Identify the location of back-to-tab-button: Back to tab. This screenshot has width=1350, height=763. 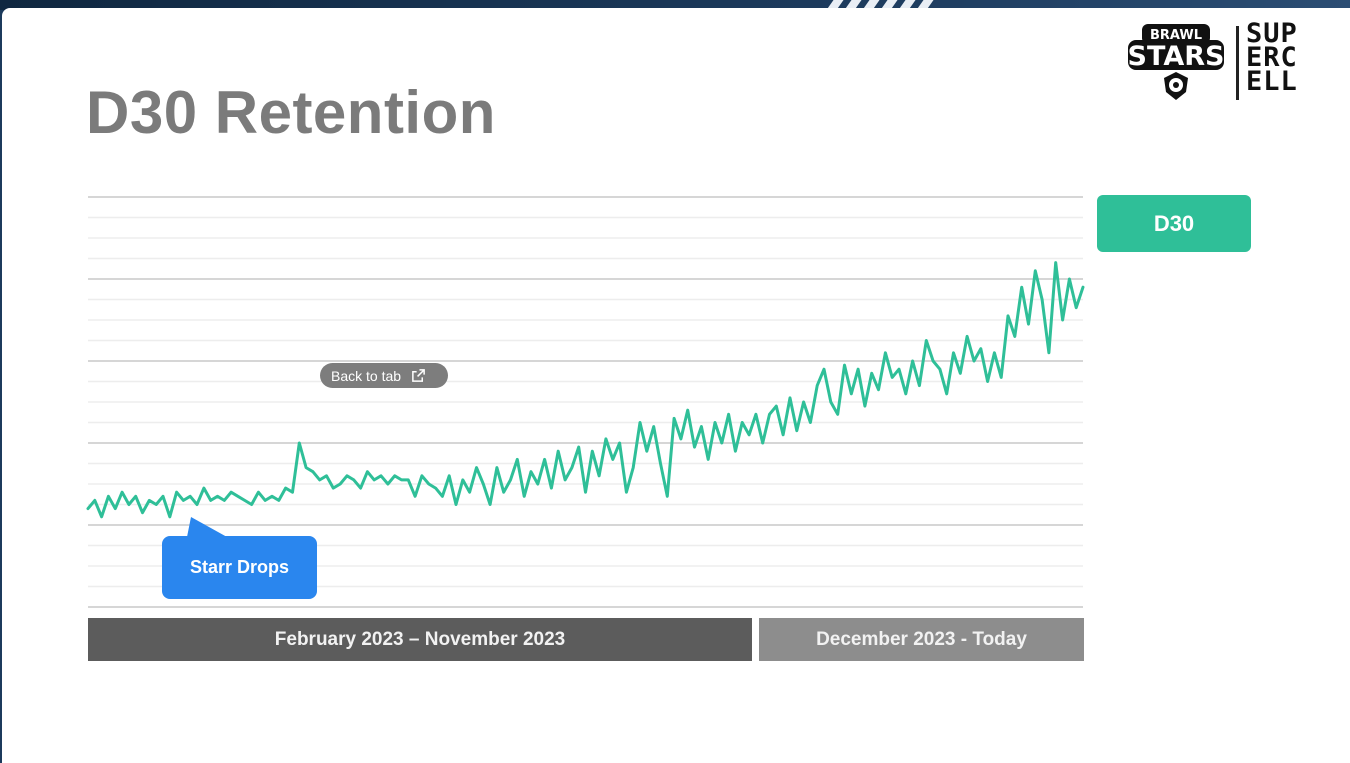
(384, 375).